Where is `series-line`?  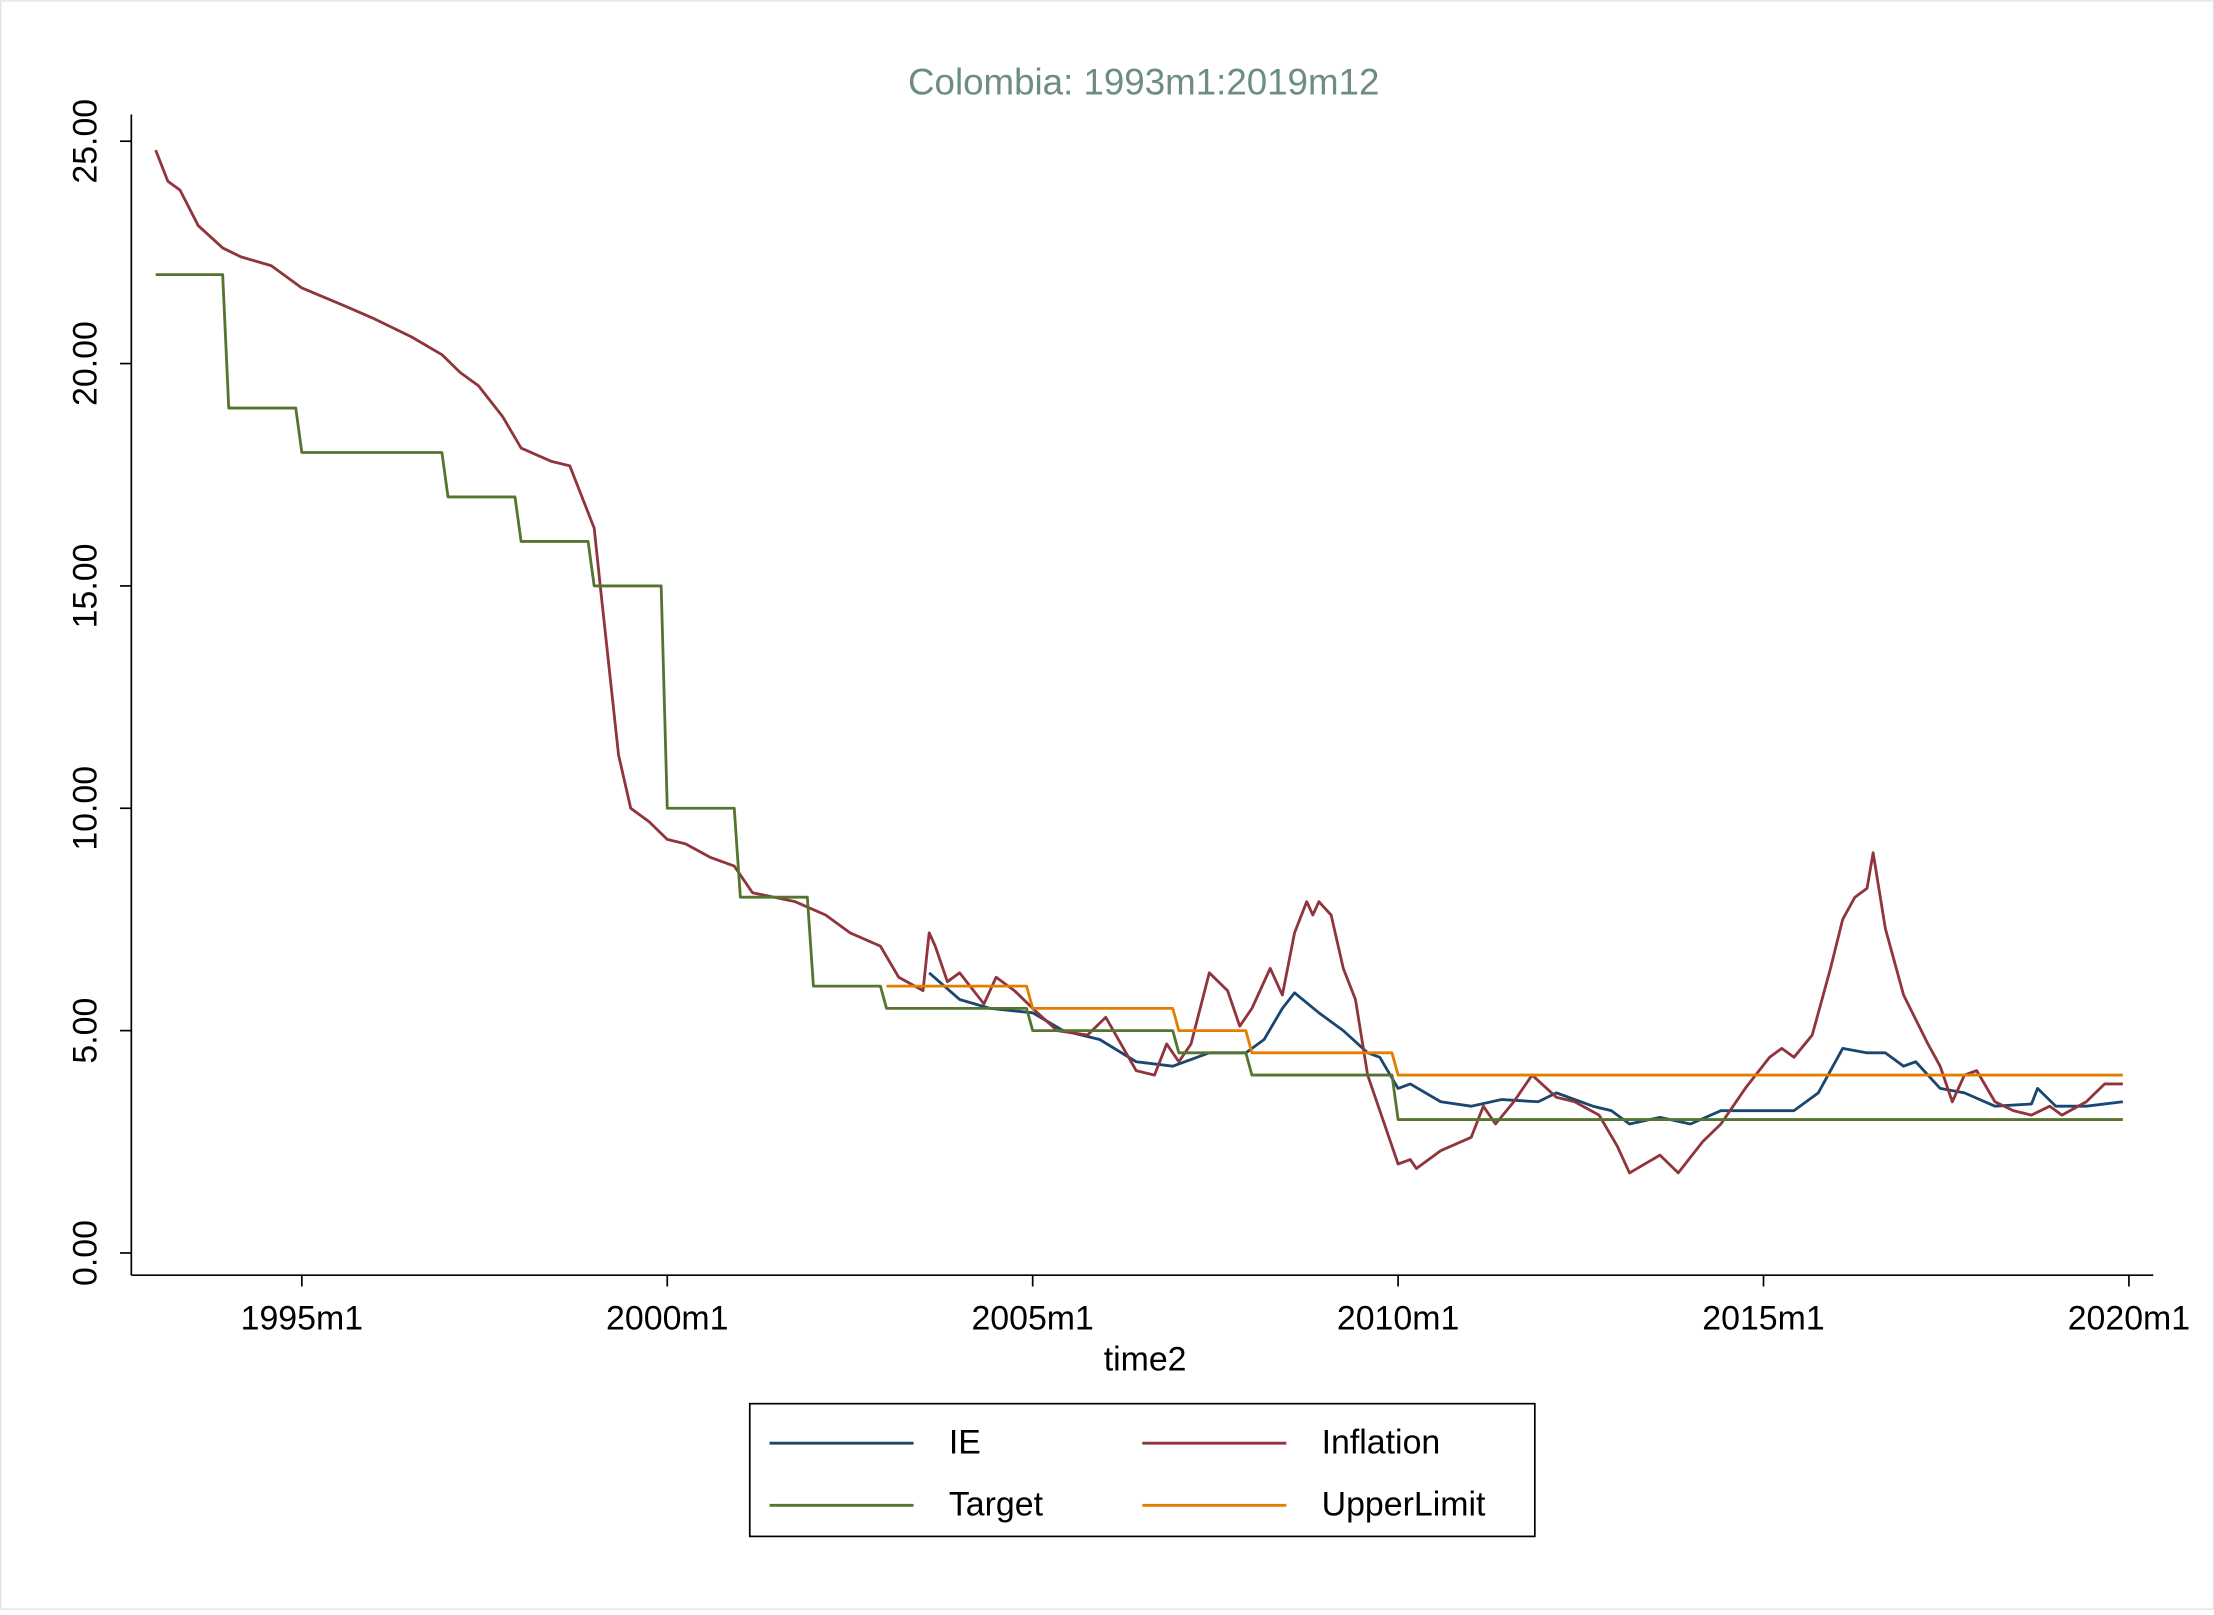 series-line is located at coordinates (1504, 1030).